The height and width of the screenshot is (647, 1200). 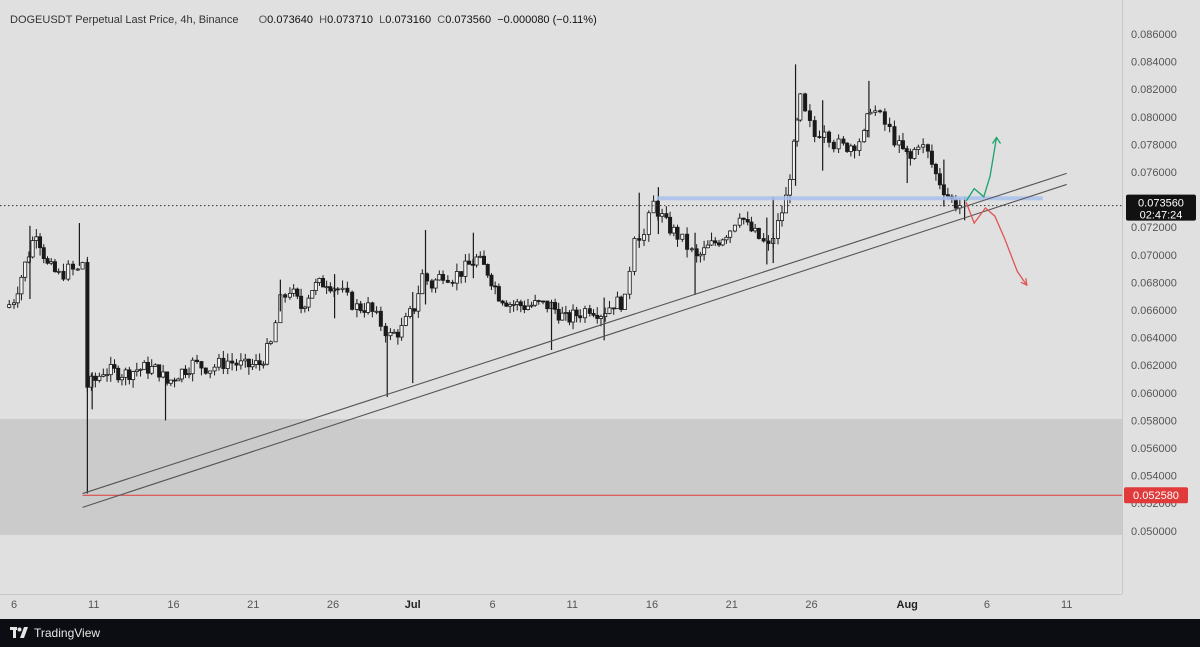 What do you see at coordinates (732, 605) in the screenshot?
I see `time-tick-label: 21` at bounding box center [732, 605].